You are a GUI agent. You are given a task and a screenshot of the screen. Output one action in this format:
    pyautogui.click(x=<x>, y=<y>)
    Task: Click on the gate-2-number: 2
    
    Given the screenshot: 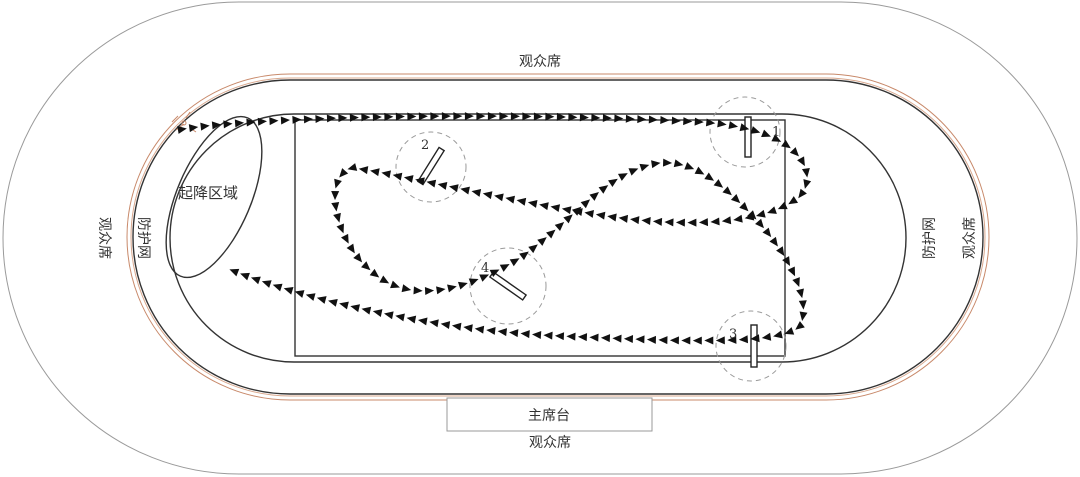 What is the action you would take?
    pyautogui.click(x=425, y=145)
    